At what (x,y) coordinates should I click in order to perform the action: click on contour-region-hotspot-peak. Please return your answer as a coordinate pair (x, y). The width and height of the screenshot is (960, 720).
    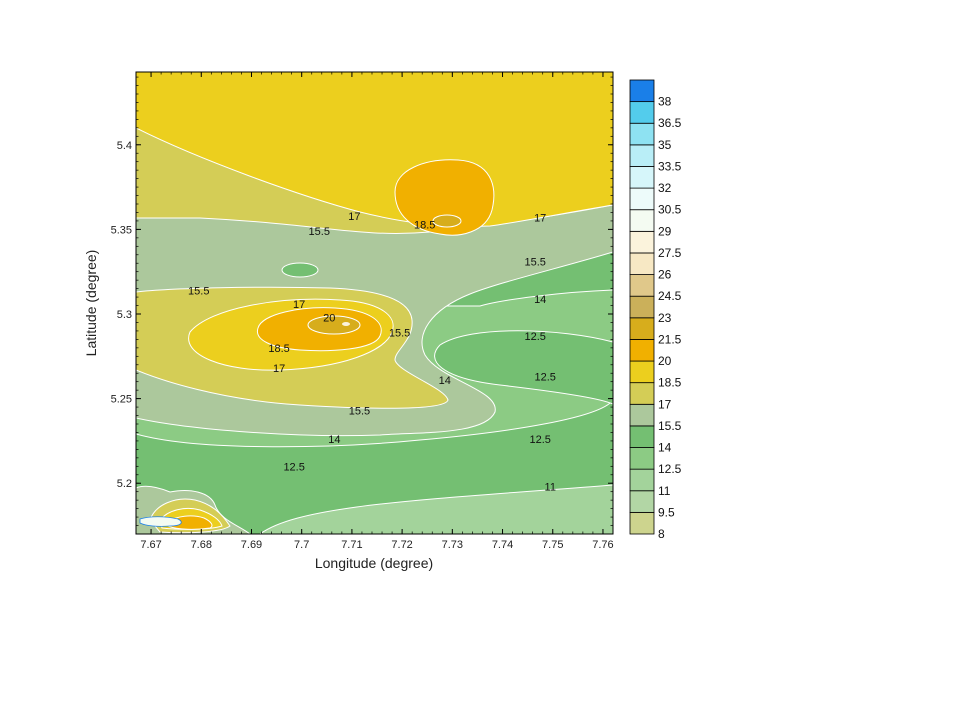
    Looking at the image, I should click on (160, 521).